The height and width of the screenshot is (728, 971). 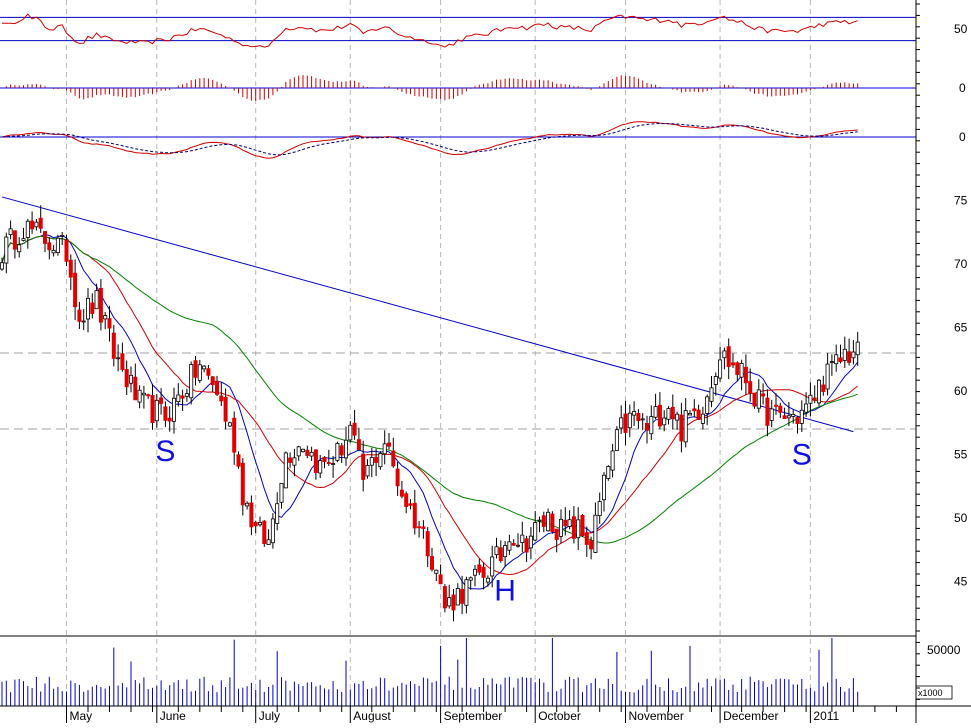 What do you see at coordinates (826, 716) in the screenshot?
I see `month-label: 2011` at bounding box center [826, 716].